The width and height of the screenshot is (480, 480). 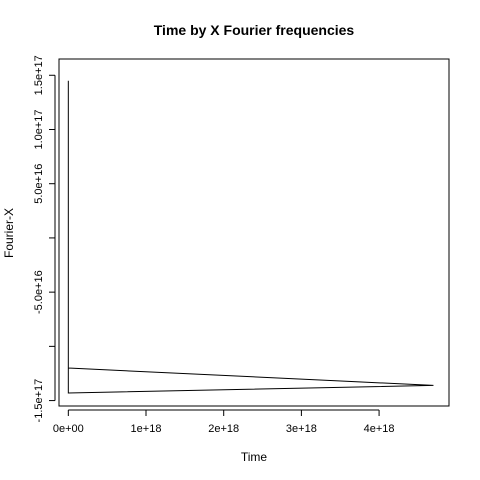 I want to click on y-tick-label: 1.0e+17, so click(x=39, y=129).